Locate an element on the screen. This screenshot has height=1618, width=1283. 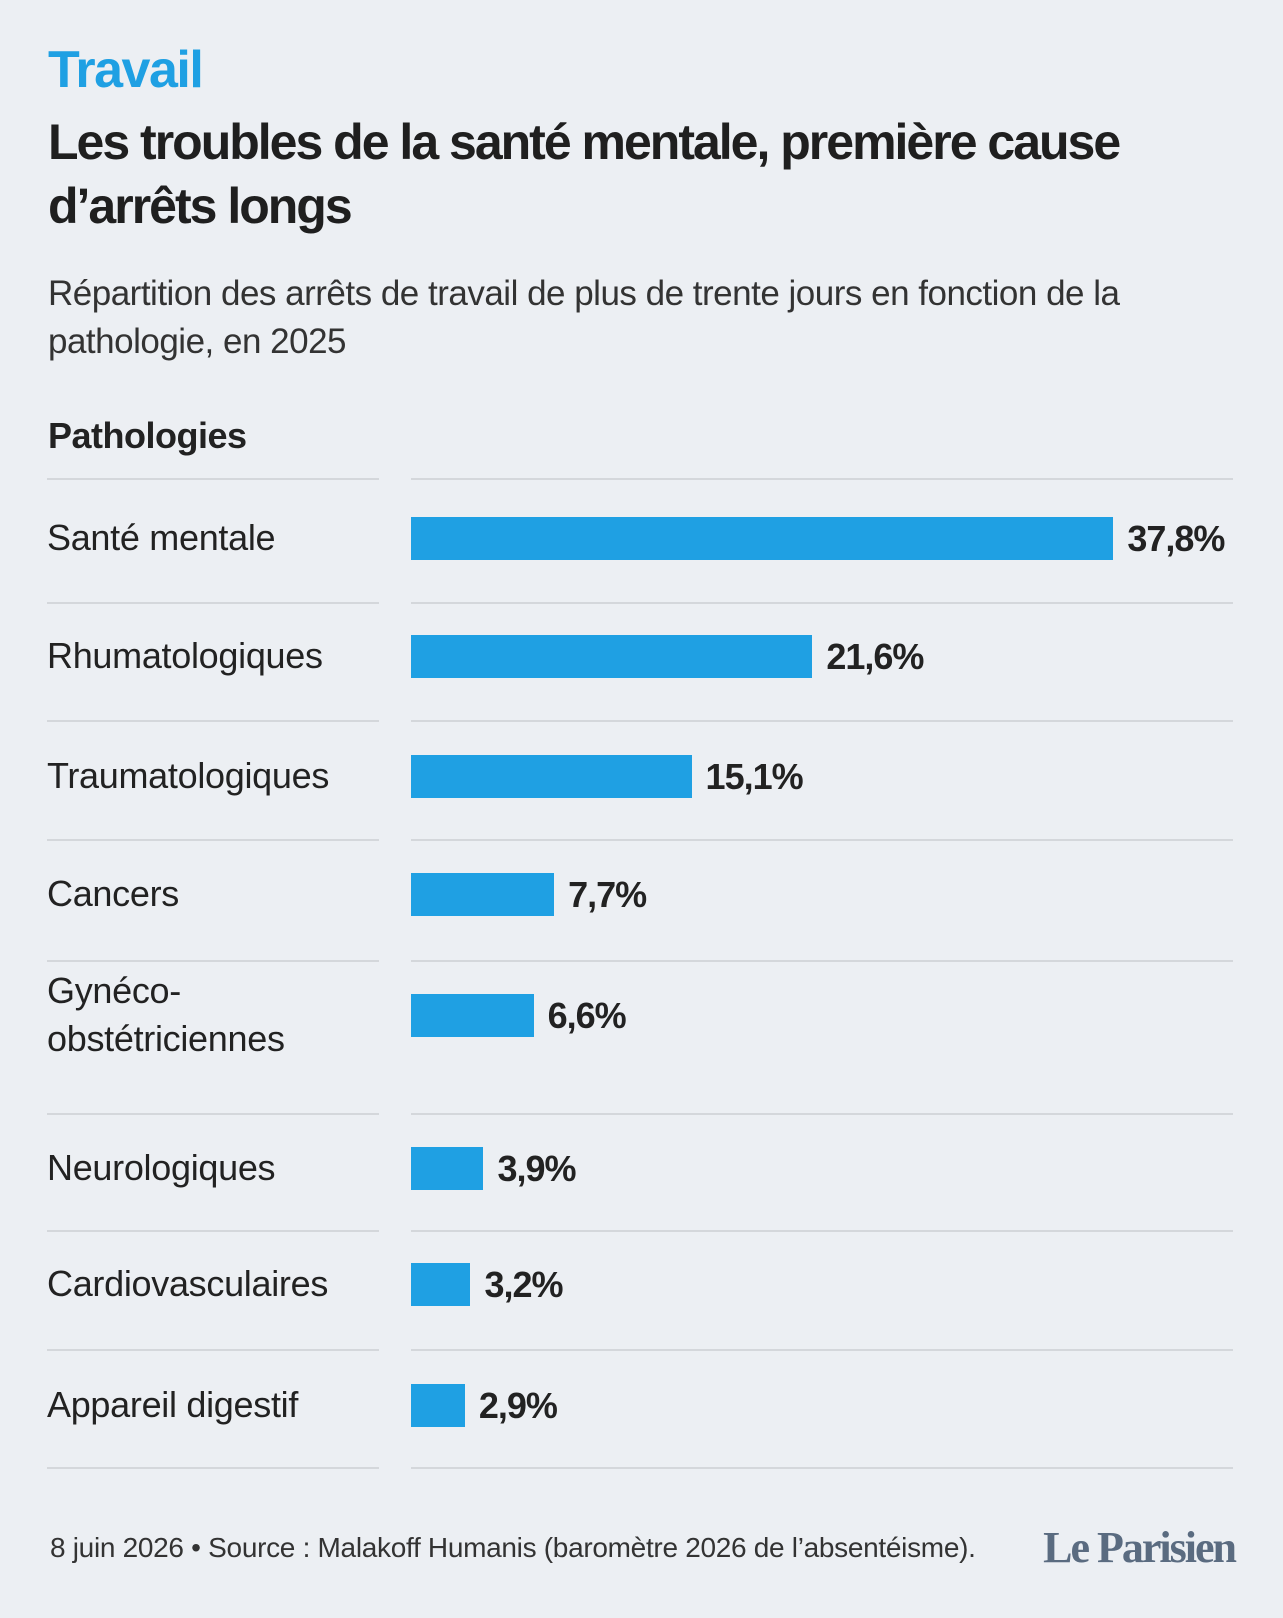
category-label: Cancers is located at coordinates (113, 893).